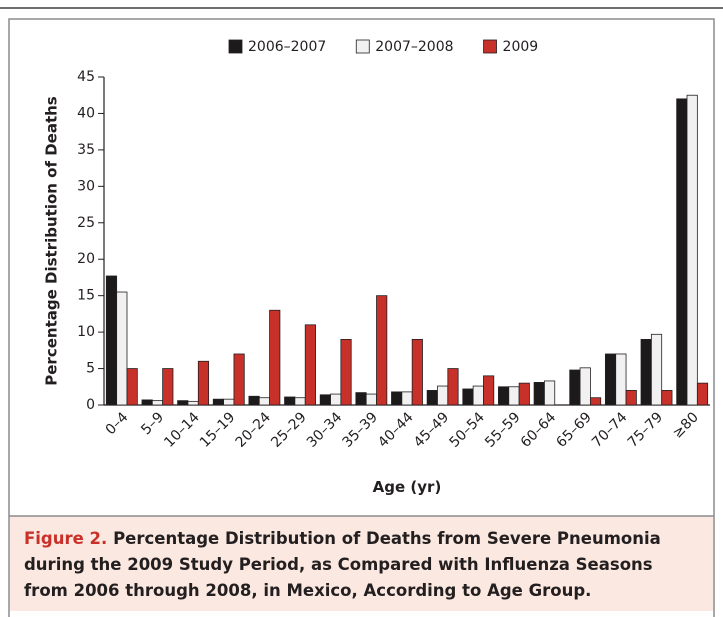 This screenshot has width=723, height=617. I want to click on y-tick-label: 10, so click(86, 332).